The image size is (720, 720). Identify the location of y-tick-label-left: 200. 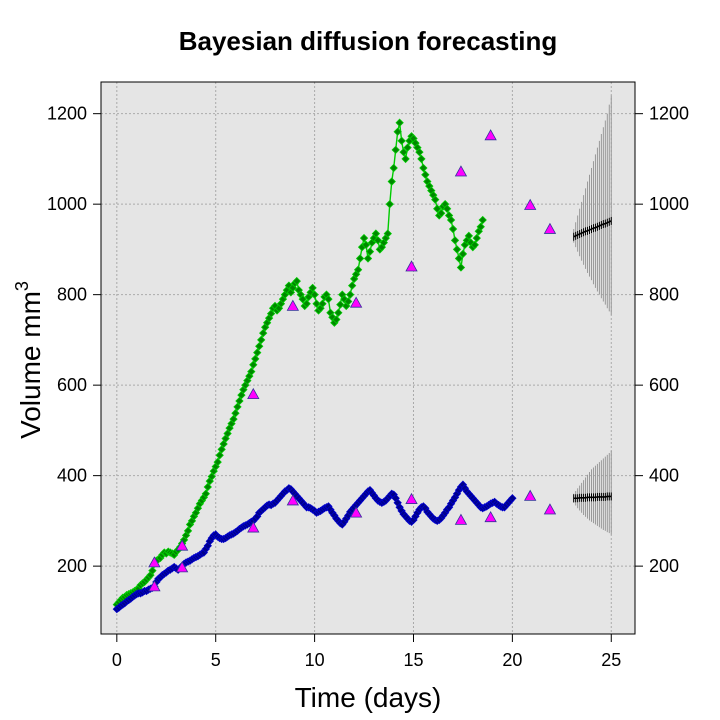
(72, 566).